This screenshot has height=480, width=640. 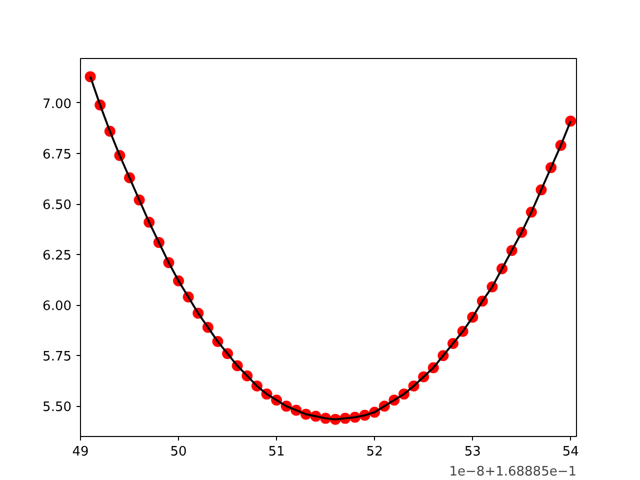 I want to click on y-tick-label: 7.00, so click(x=57, y=104).